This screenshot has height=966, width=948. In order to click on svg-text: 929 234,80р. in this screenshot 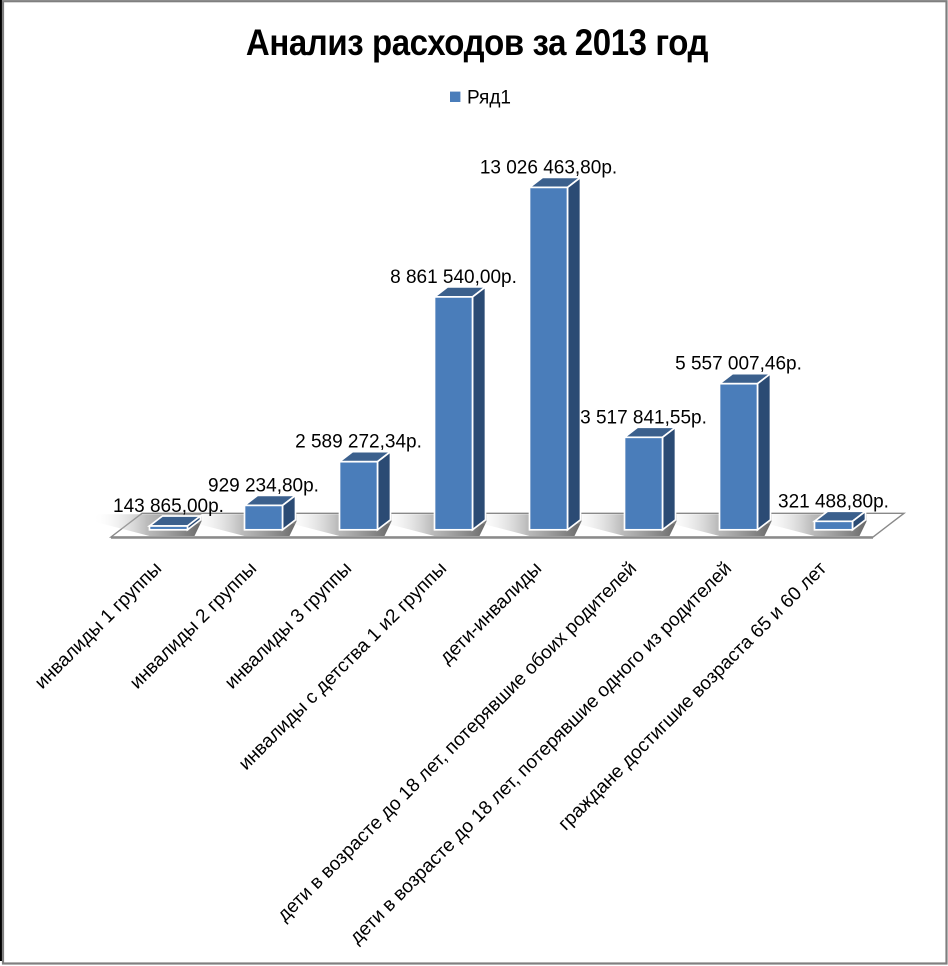, I will do `click(263, 485)`.